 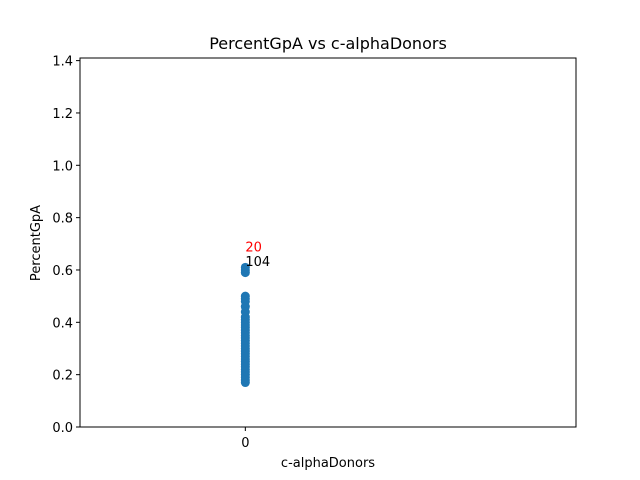 I want to click on y-tick-label: 0.8, so click(x=62, y=219).